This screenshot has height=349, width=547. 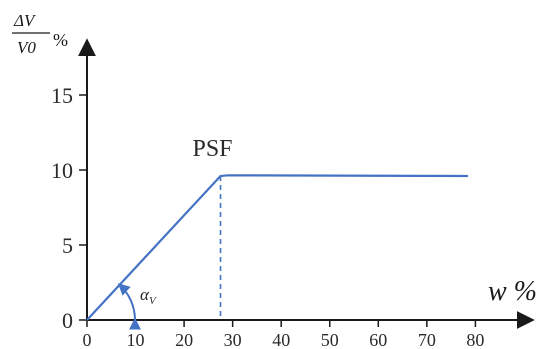 What do you see at coordinates (212, 149) in the screenshot?
I see `psf-label: PSF` at bounding box center [212, 149].